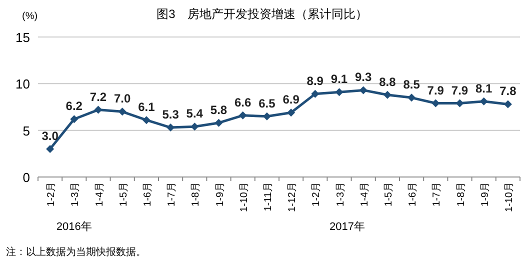  What do you see at coordinates (50, 136) in the screenshot?
I see `data-label: 3.0` at bounding box center [50, 136].